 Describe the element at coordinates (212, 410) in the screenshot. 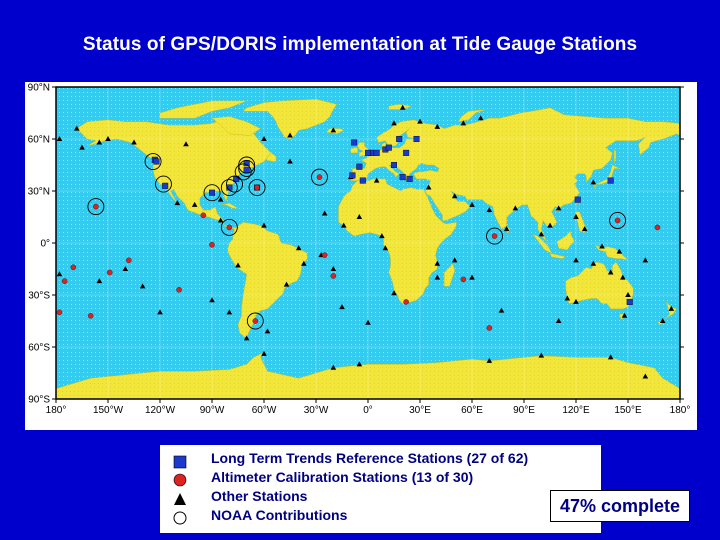

I see `lon-tick-label: 90°W` at that location.